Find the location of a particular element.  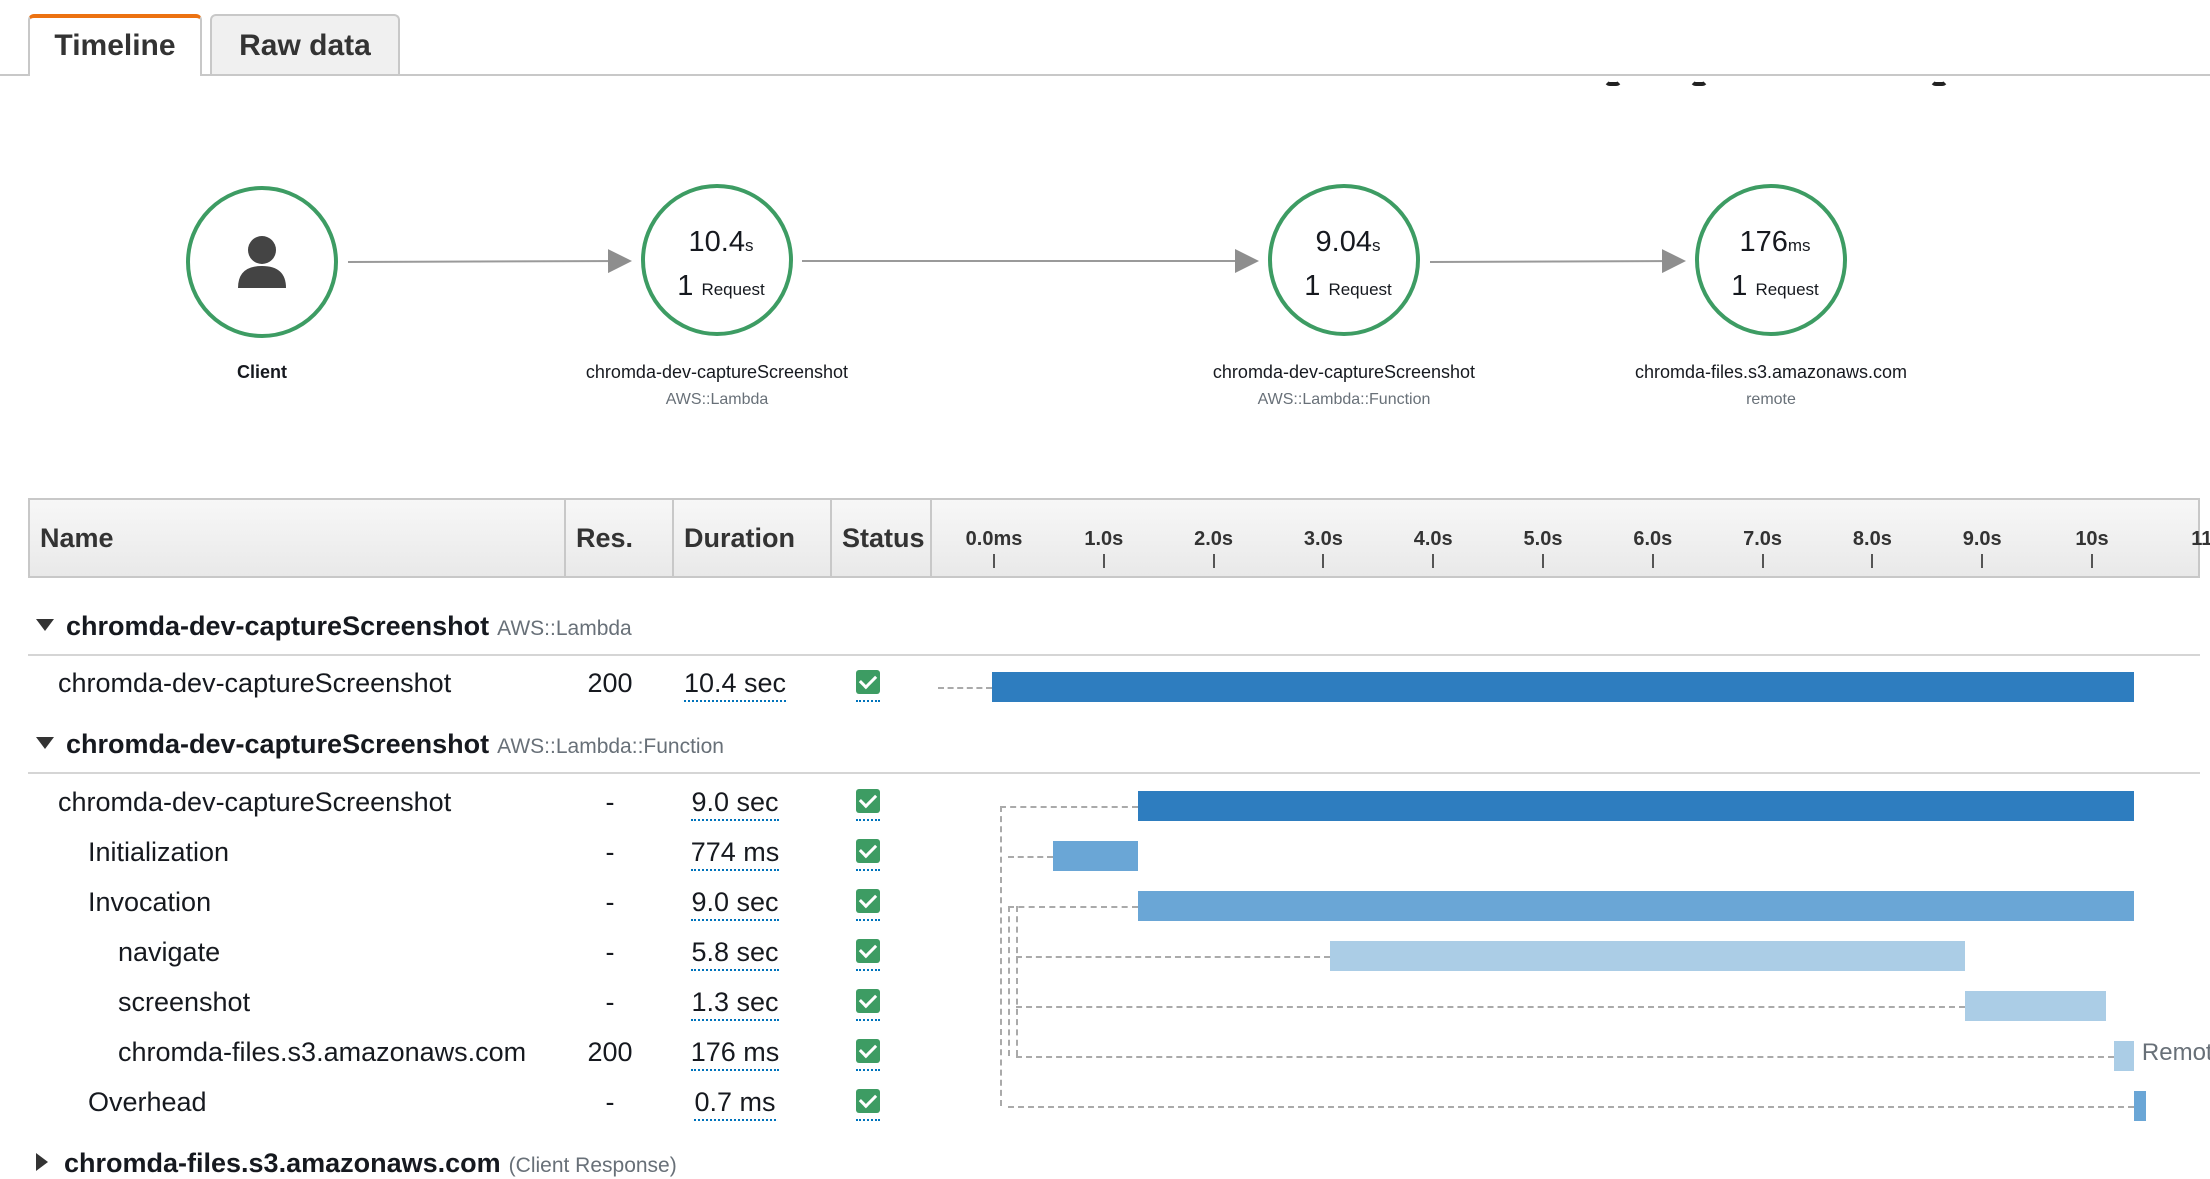

lambda-function-node-type: AWS::Lambda::Function is located at coordinates (1344, 399).